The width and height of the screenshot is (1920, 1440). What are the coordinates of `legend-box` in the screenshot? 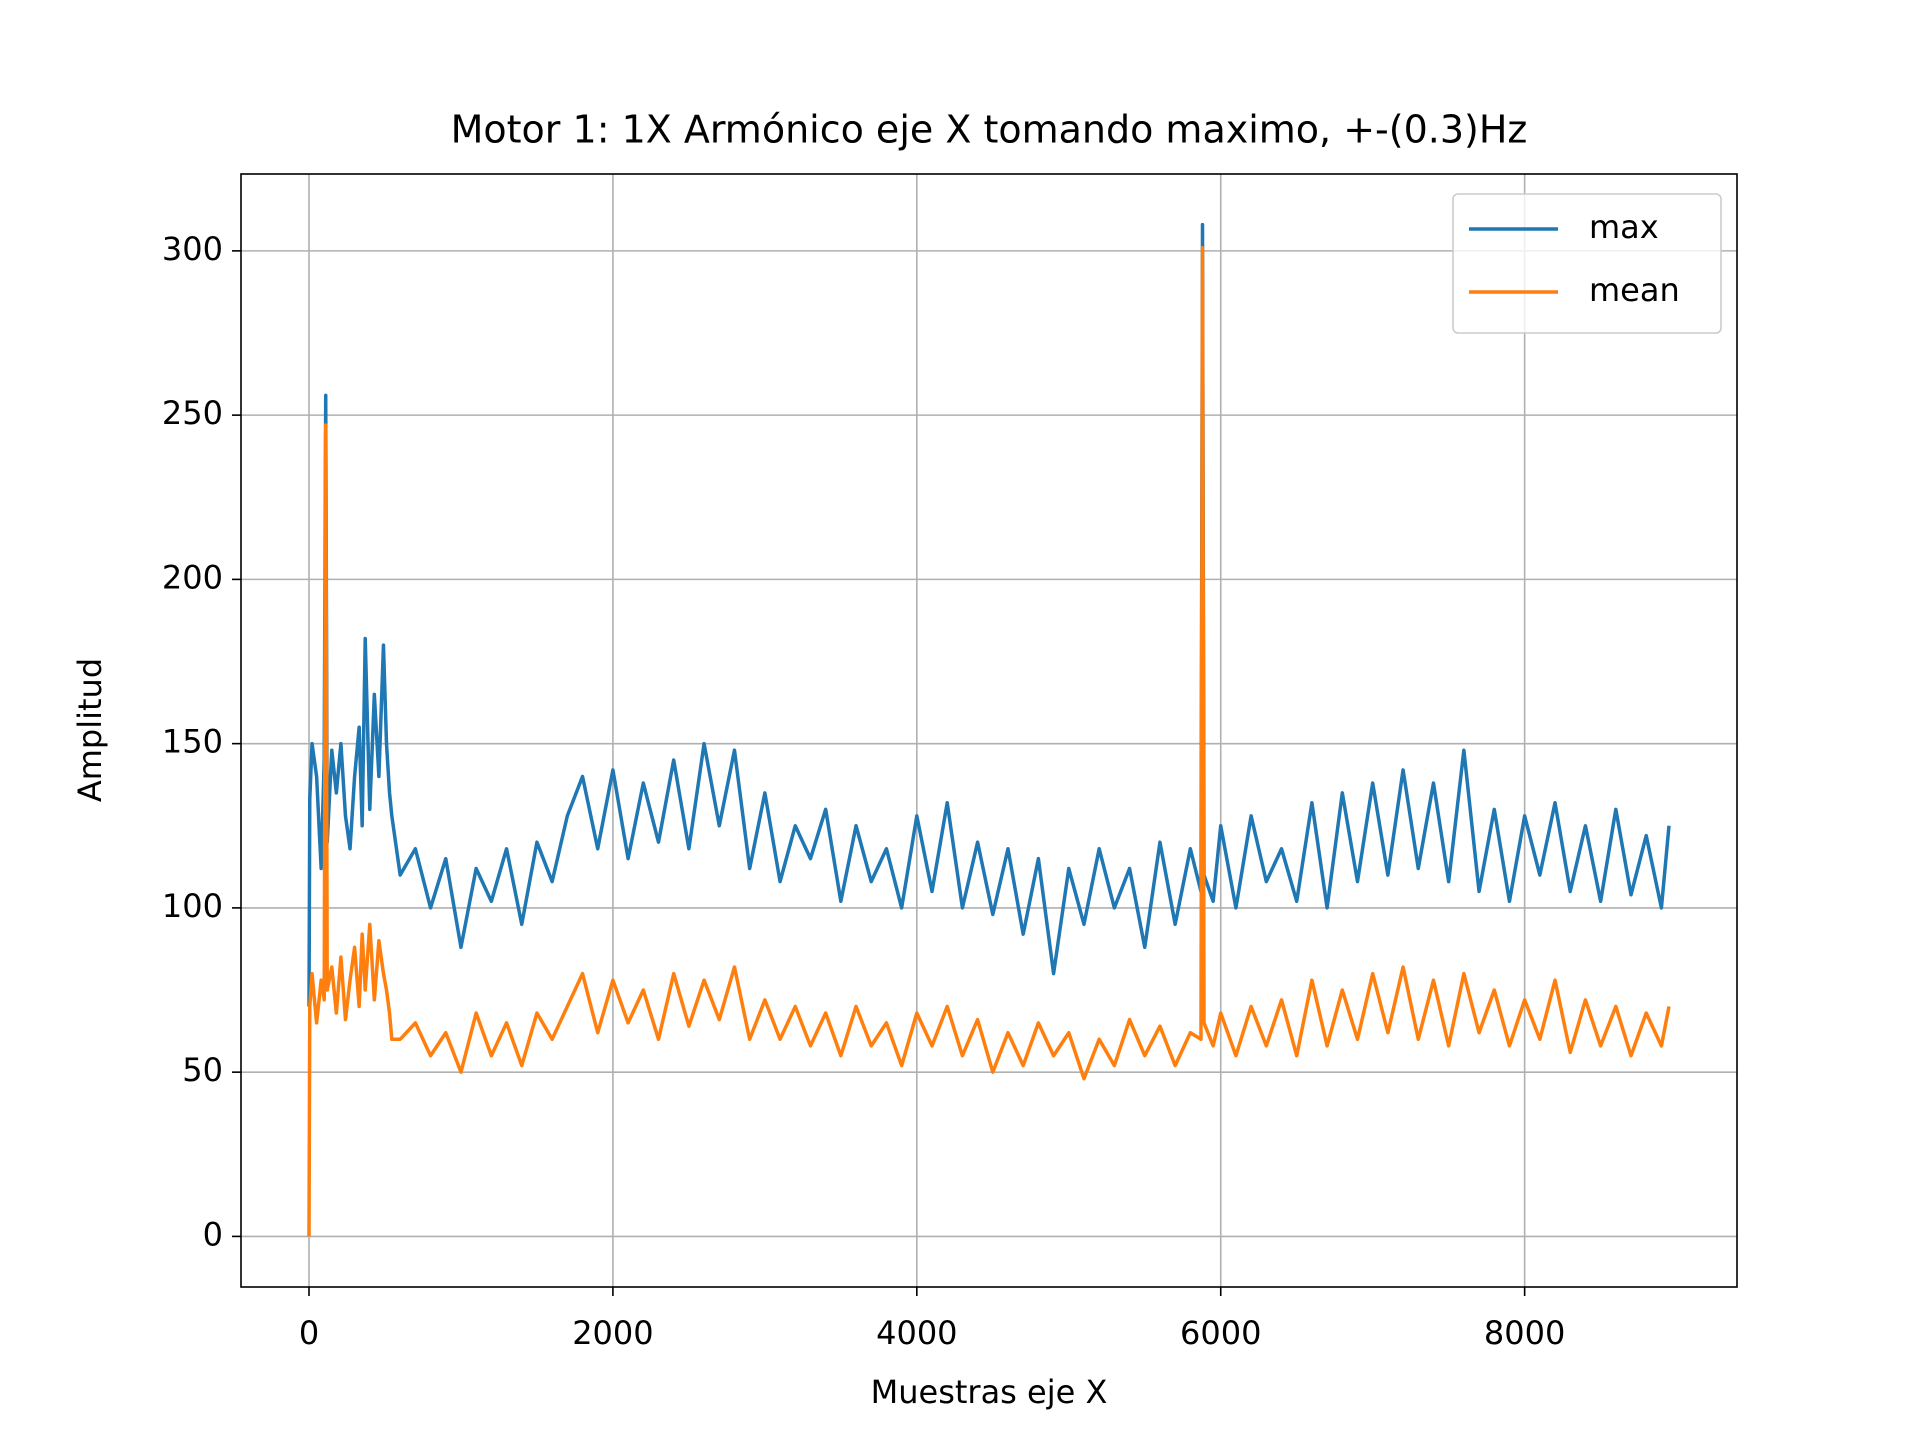 It's located at (1587, 263).